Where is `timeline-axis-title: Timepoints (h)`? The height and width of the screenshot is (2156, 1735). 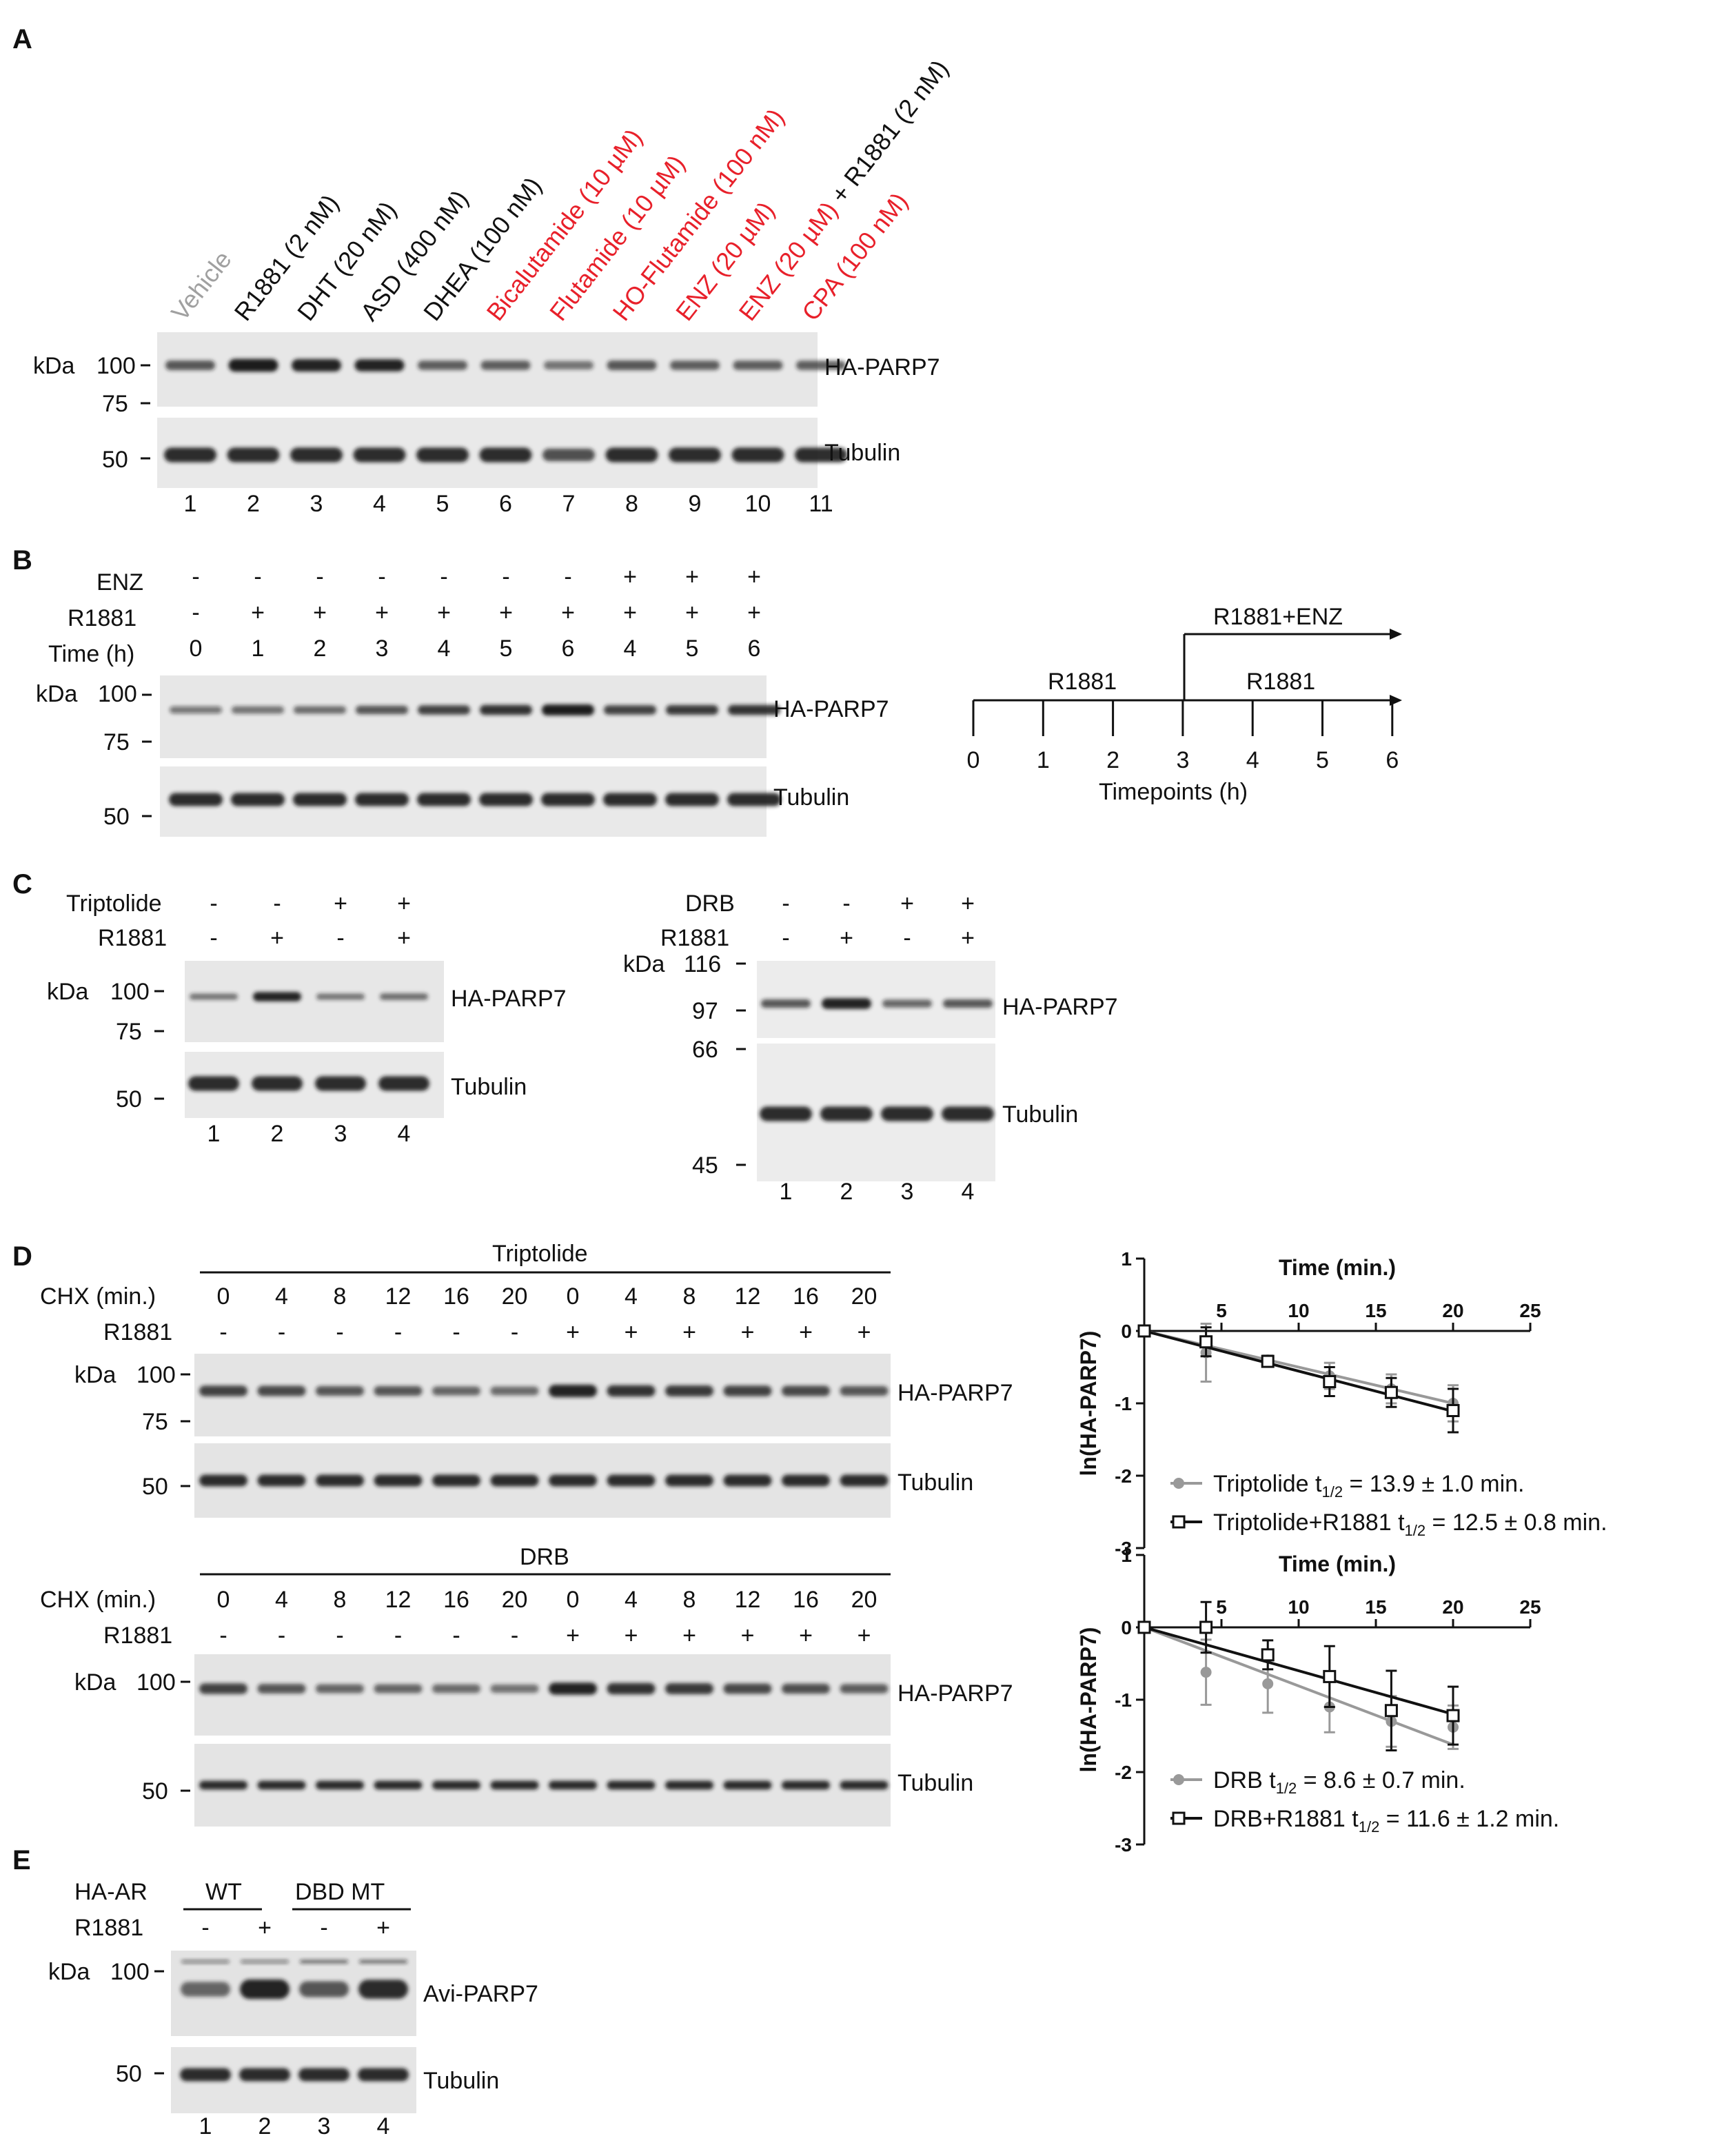
timeline-axis-title: Timepoints (h) is located at coordinates (1173, 792).